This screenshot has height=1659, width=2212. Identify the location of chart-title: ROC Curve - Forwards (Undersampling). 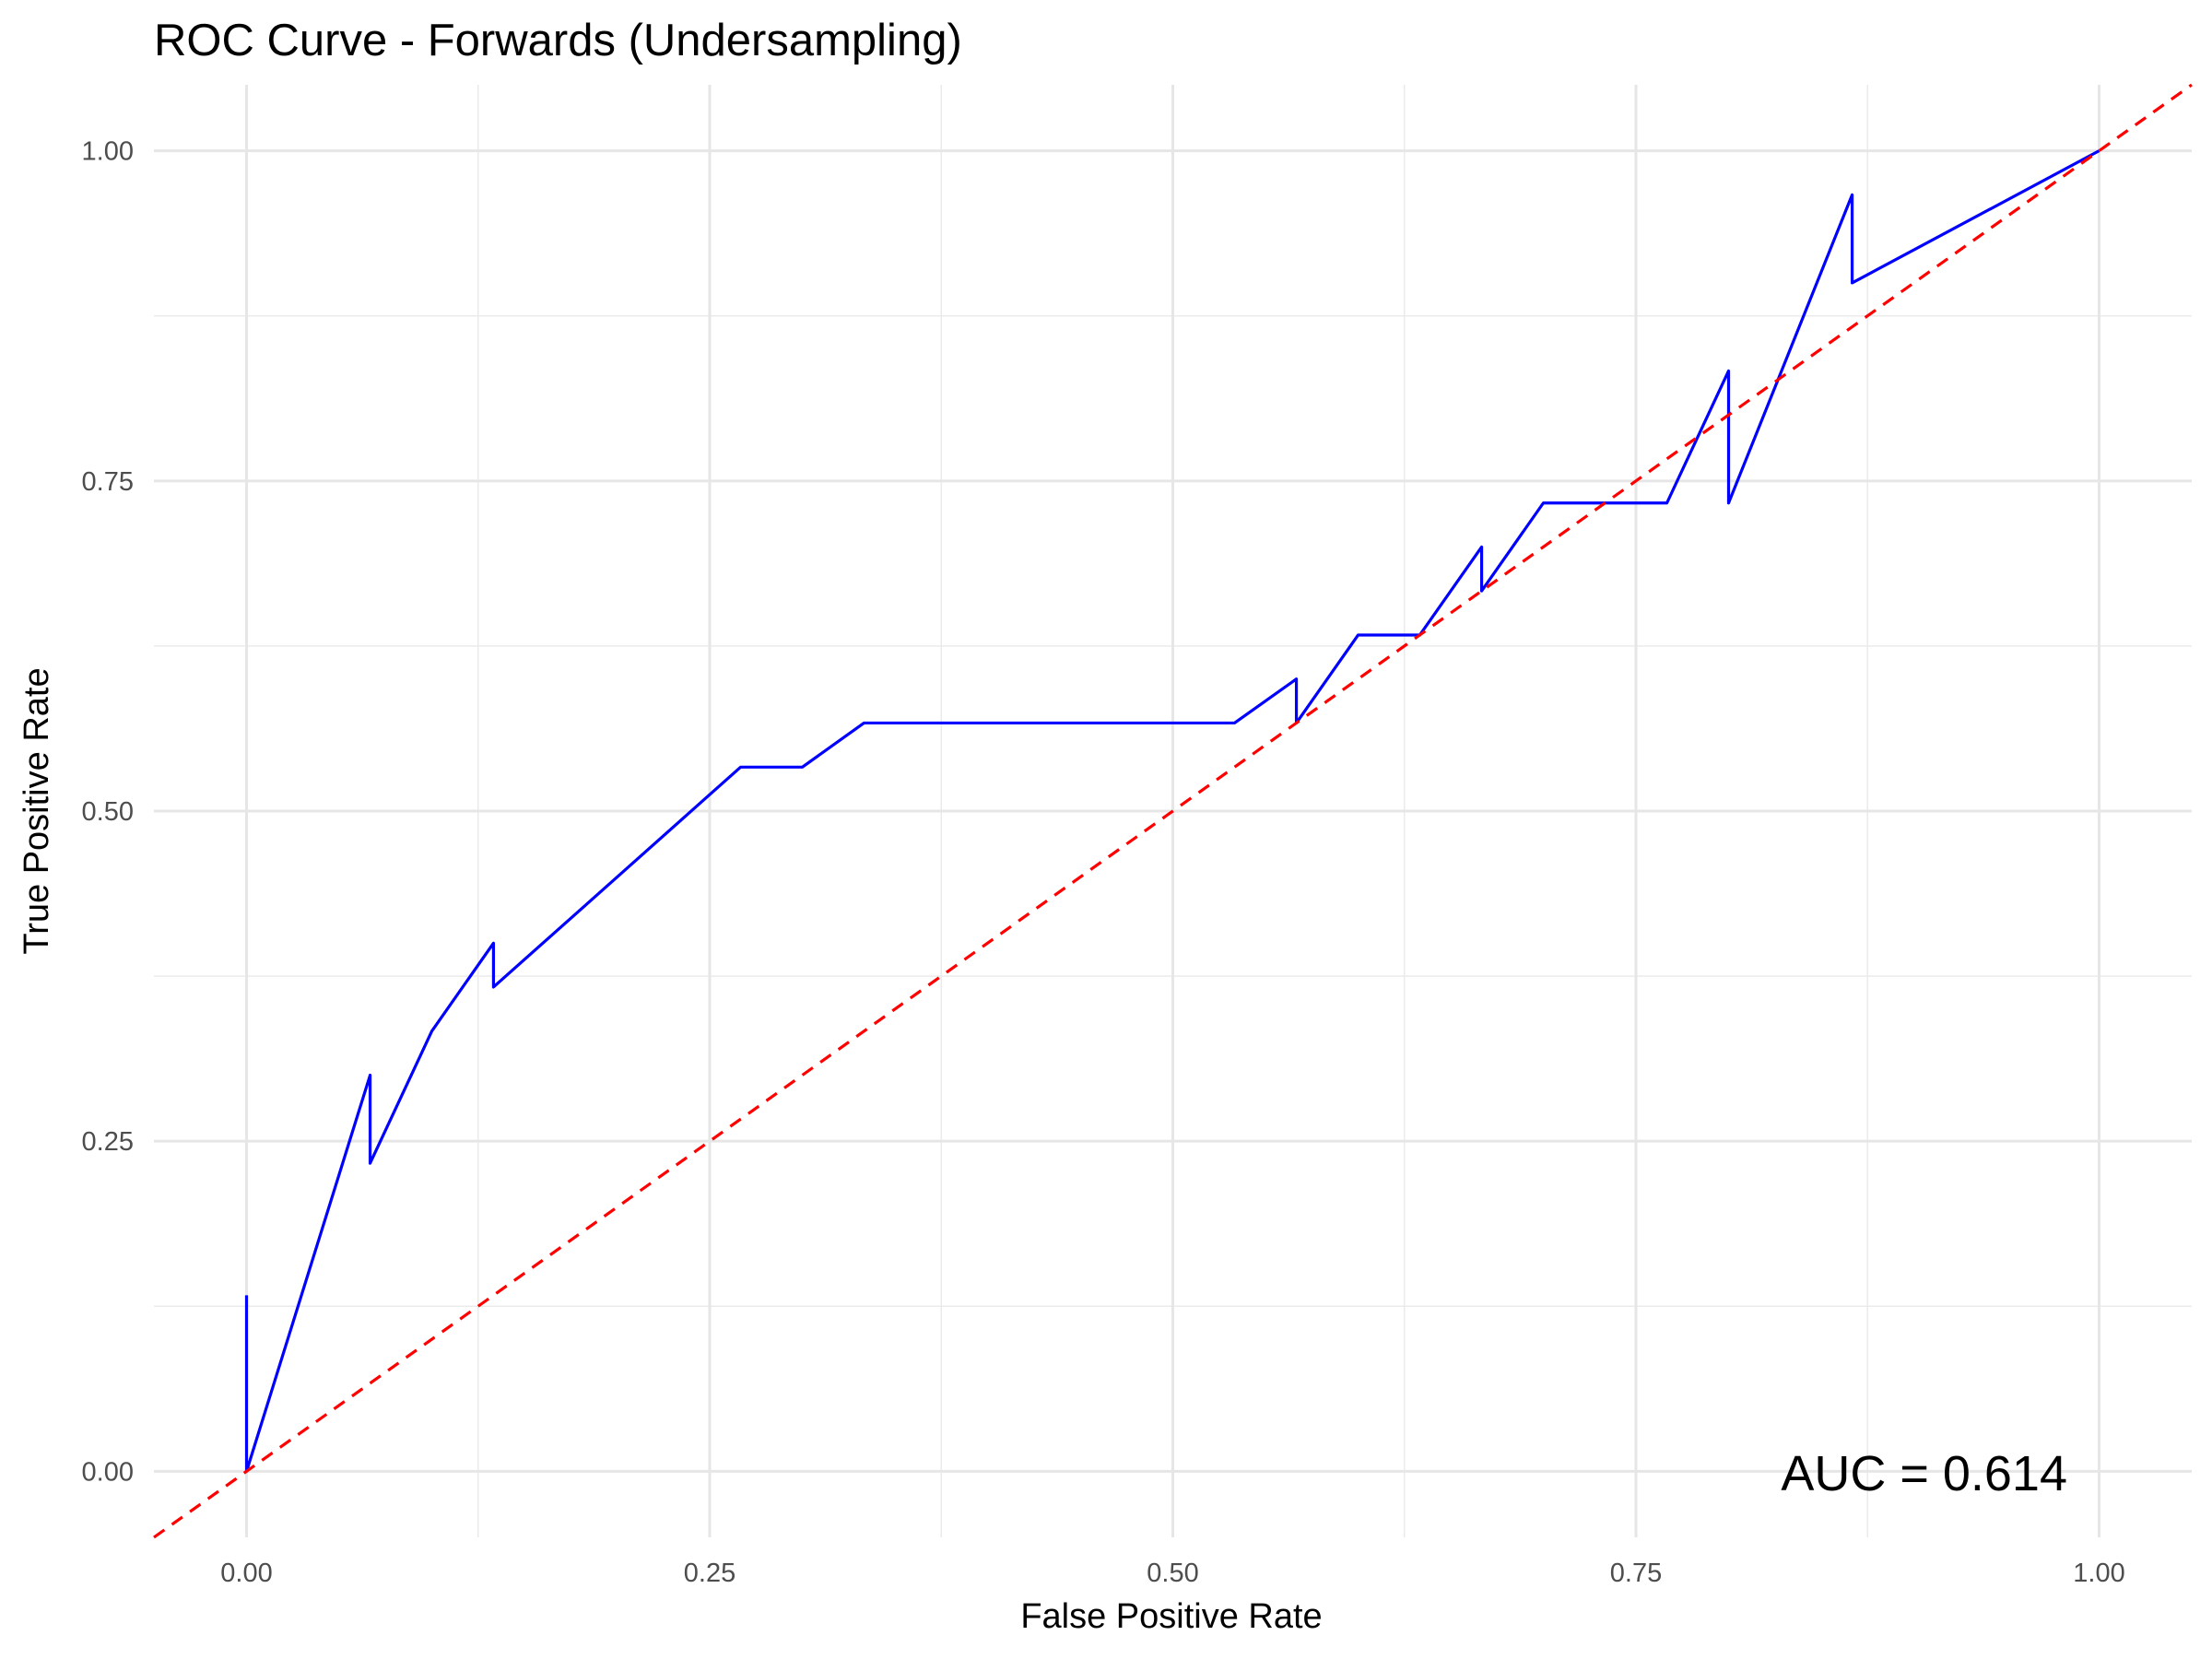
(558, 40).